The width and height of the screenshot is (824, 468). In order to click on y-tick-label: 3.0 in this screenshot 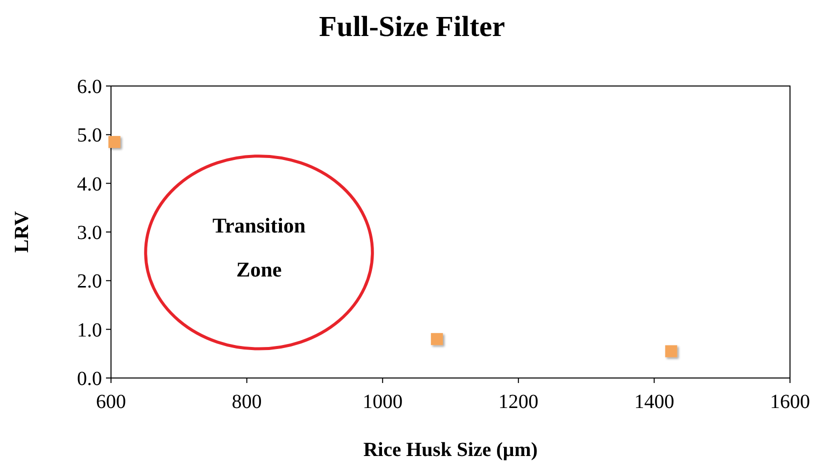, I will do `click(89, 233)`.